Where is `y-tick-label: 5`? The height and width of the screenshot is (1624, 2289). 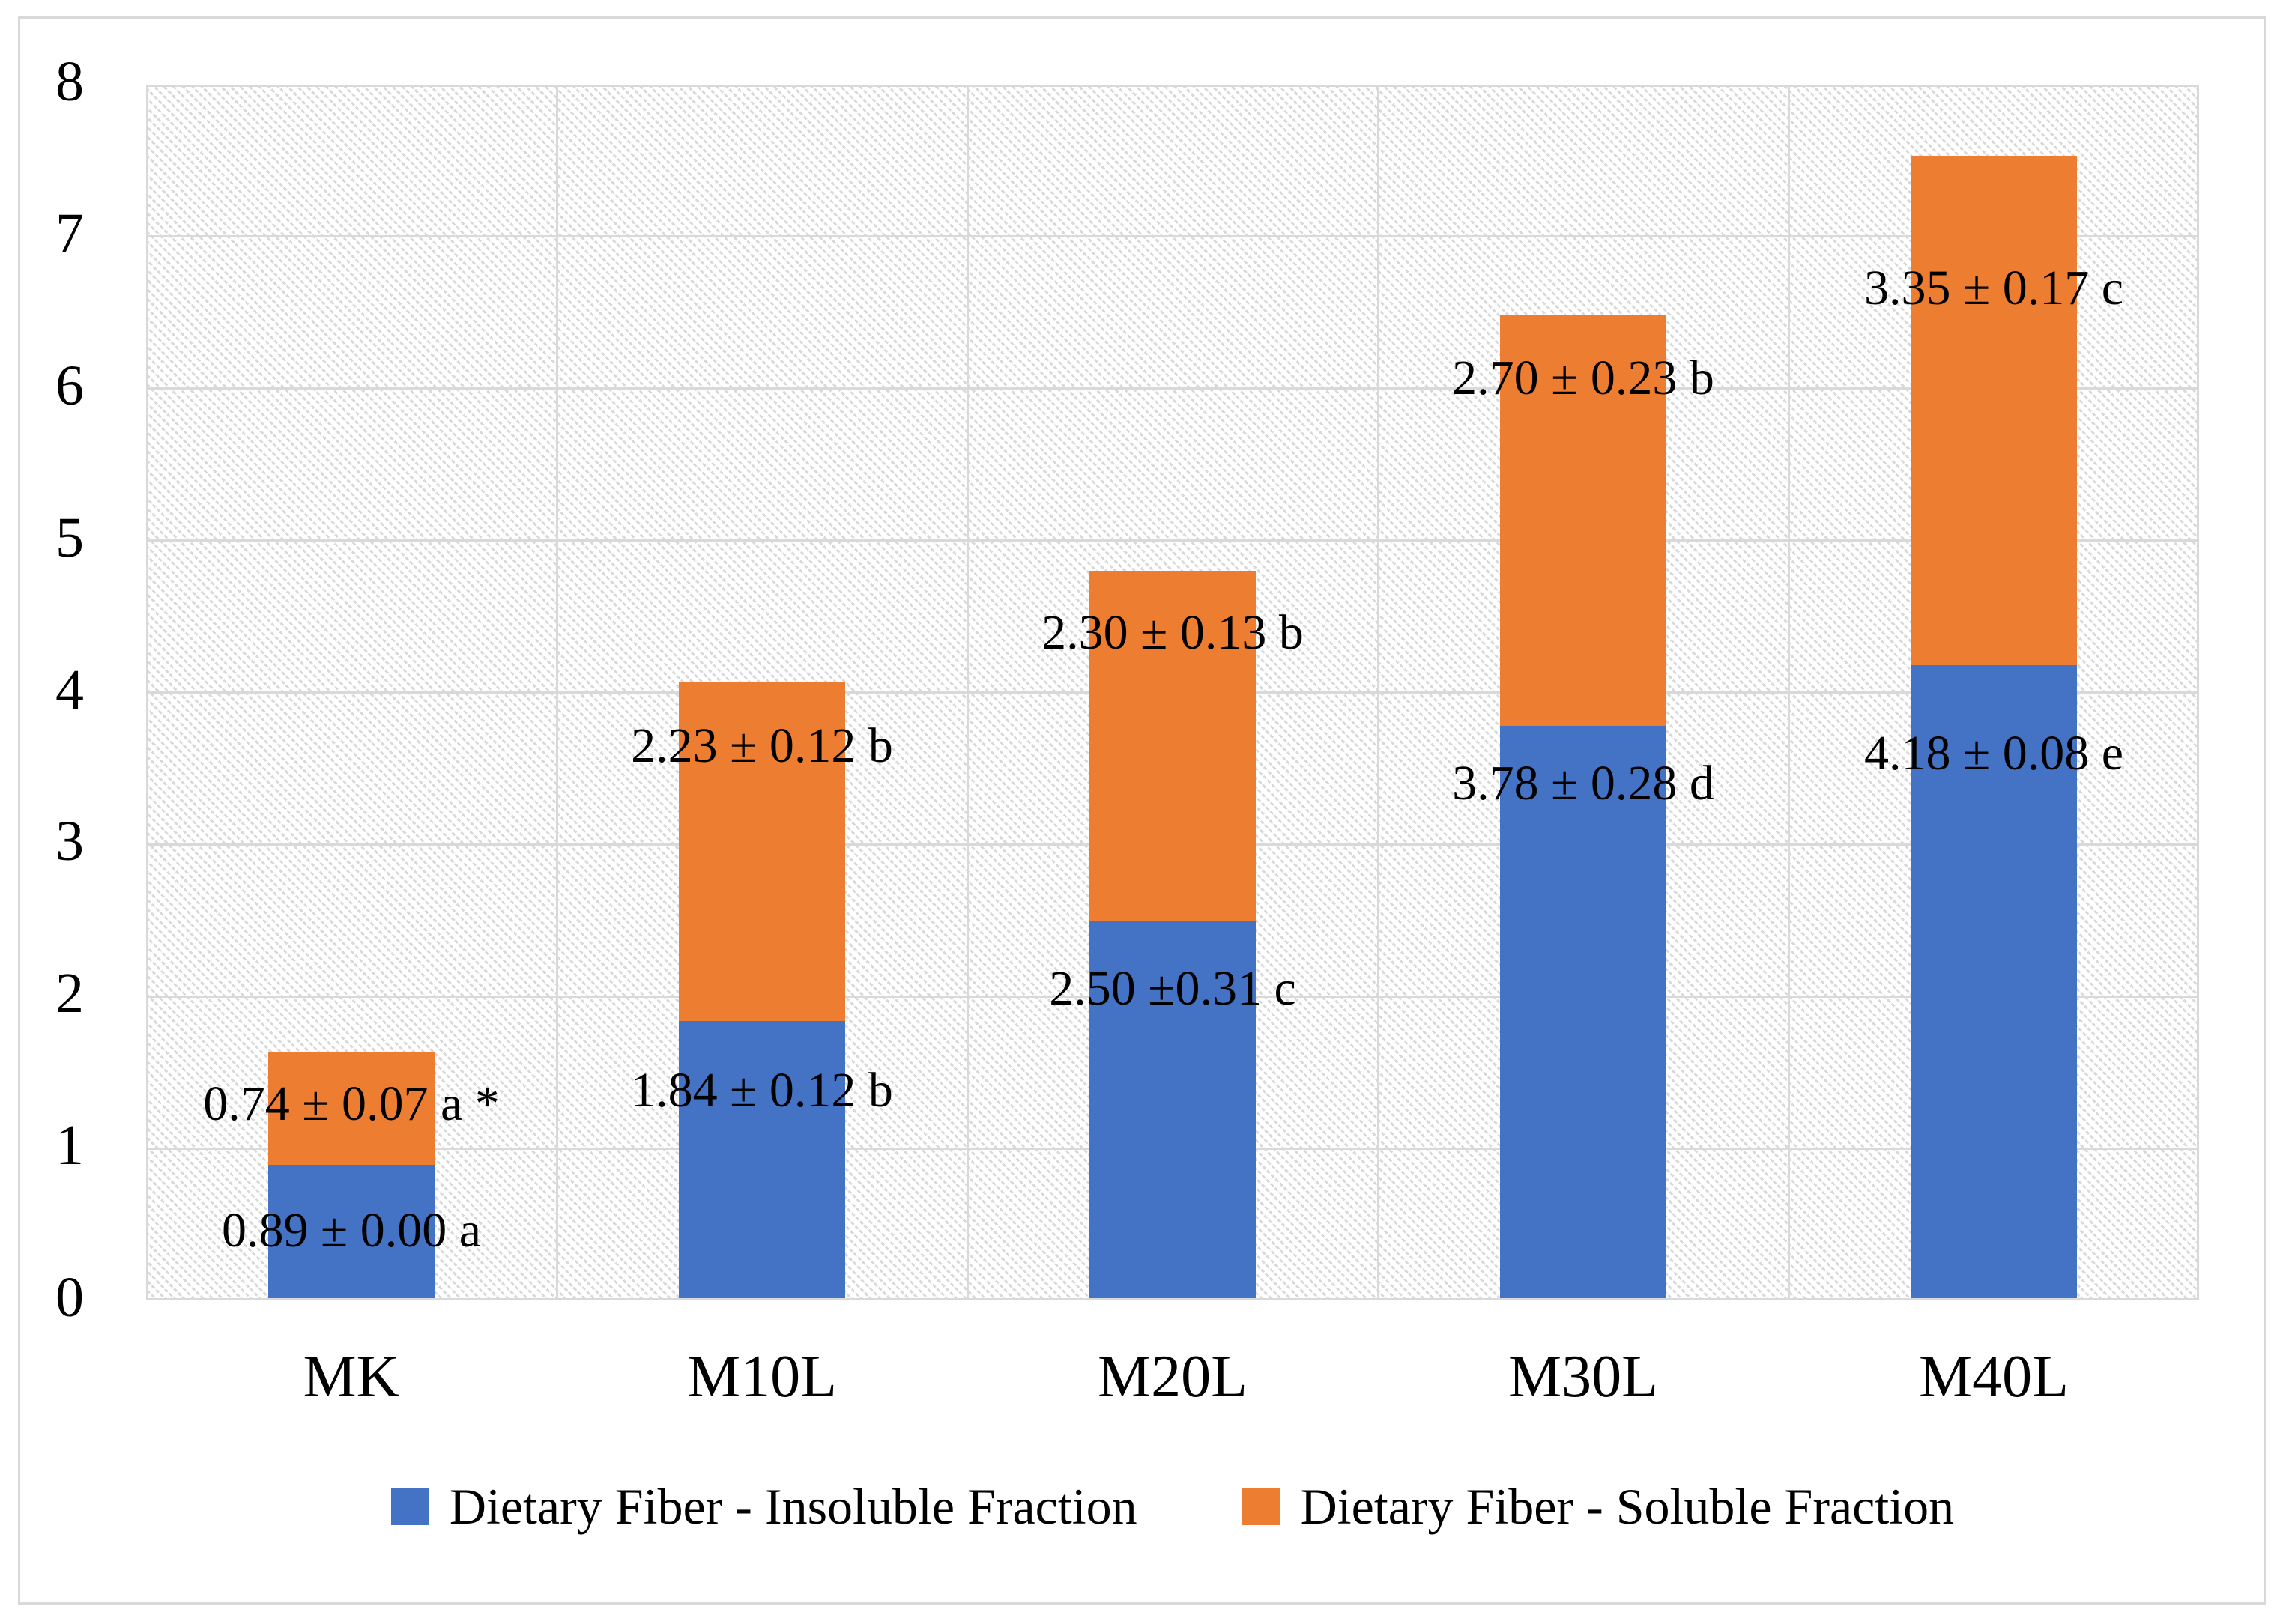
y-tick-label: 5 is located at coordinates (69, 537).